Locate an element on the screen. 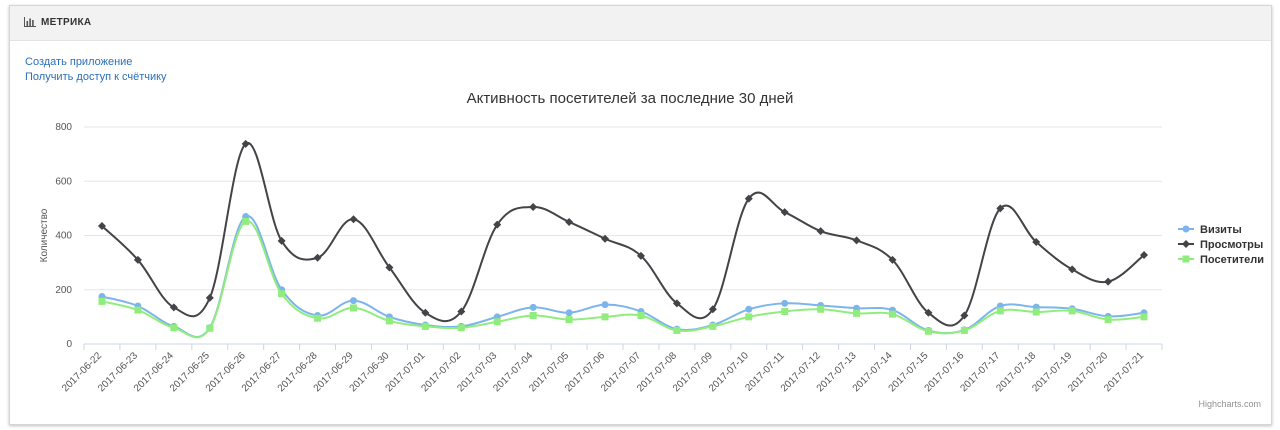 The image size is (1280, 430). create-app-link: Создать приложение is located at coordinates (79, 62).